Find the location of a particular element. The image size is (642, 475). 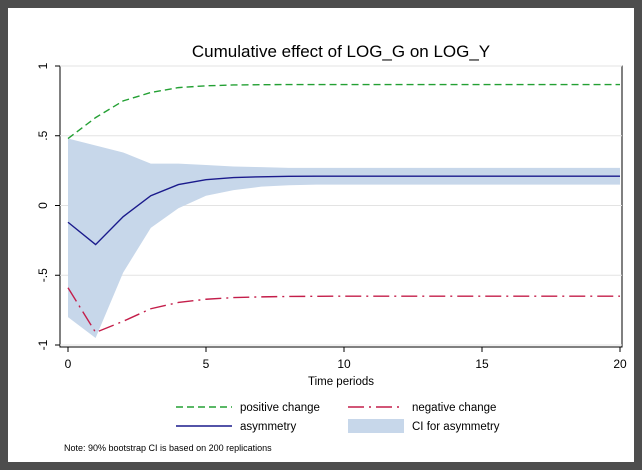

legend-label-positive-change: positive change is located at coordinates (280, 408).